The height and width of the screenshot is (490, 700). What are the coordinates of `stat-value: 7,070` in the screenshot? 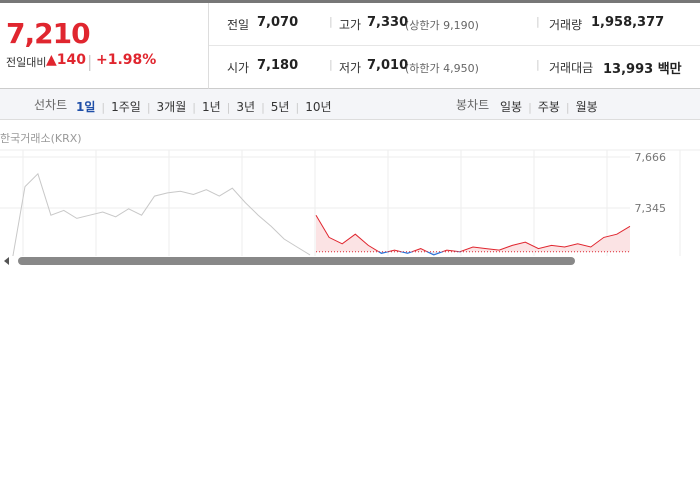 It's located at (278, 22).